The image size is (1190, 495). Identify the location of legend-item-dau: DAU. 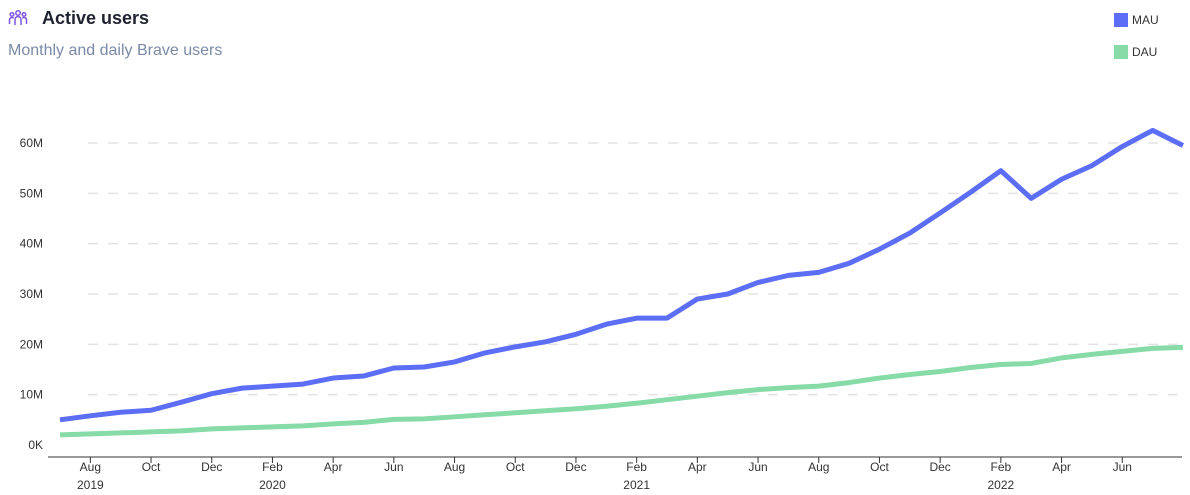
(1136, 52).